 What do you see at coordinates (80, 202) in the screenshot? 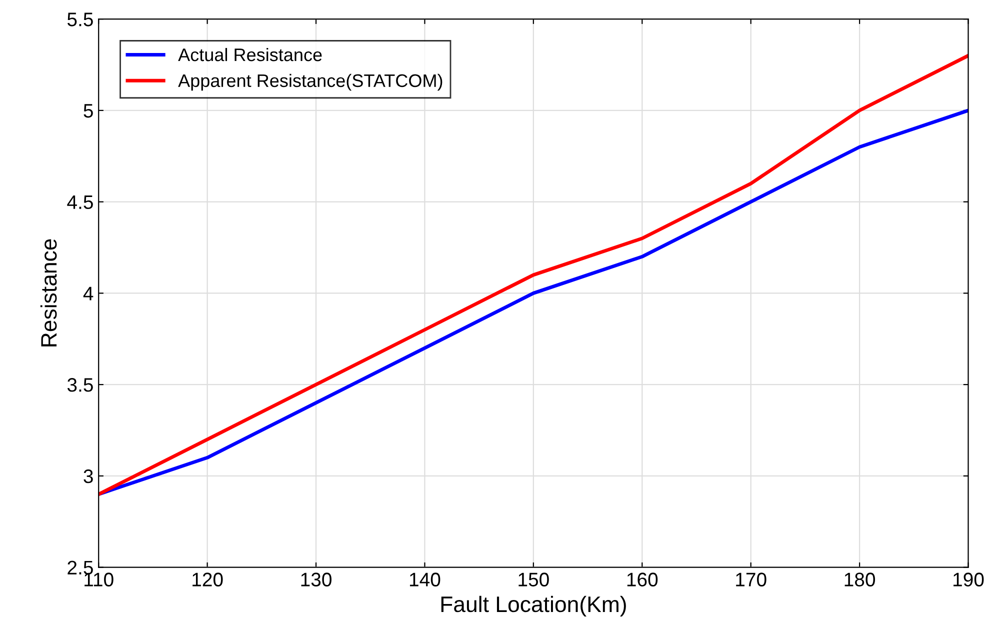
I see `y-tick-label: 4.5` at bounding box center [80, 202].